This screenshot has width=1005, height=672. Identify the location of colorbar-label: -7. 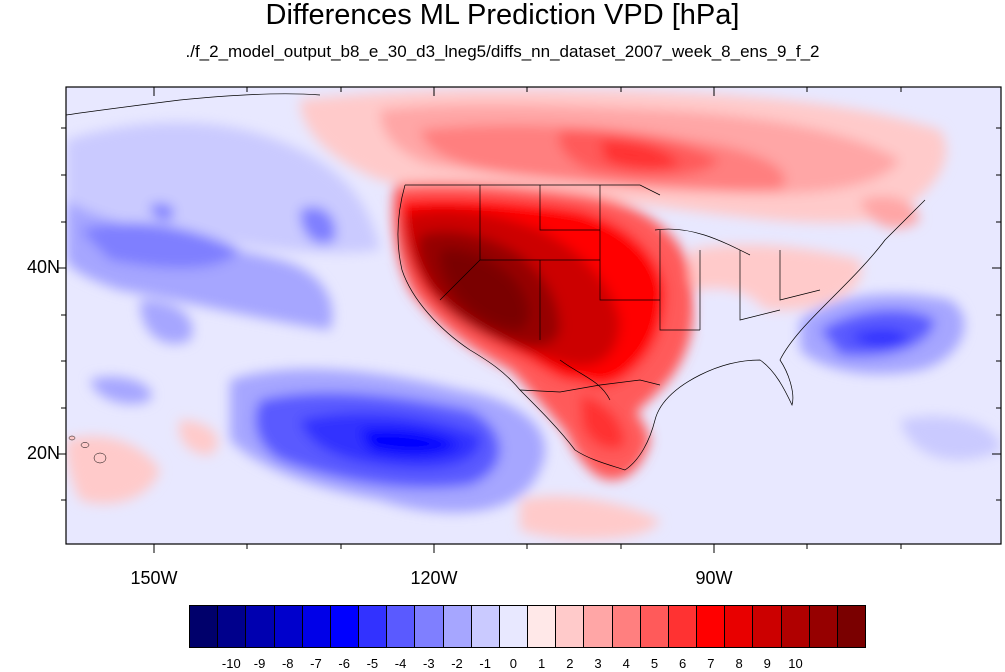
(316, 663).